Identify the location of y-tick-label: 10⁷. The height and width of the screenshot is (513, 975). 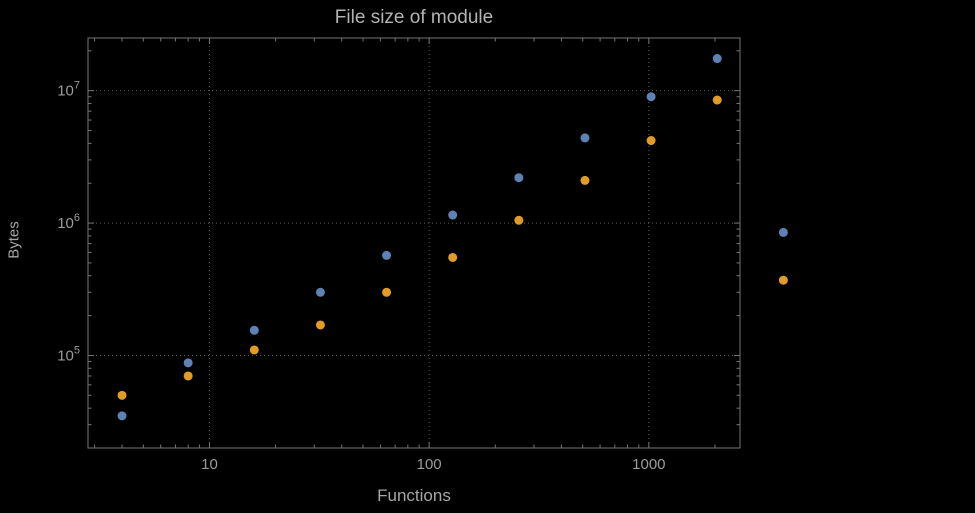
(68, 90).